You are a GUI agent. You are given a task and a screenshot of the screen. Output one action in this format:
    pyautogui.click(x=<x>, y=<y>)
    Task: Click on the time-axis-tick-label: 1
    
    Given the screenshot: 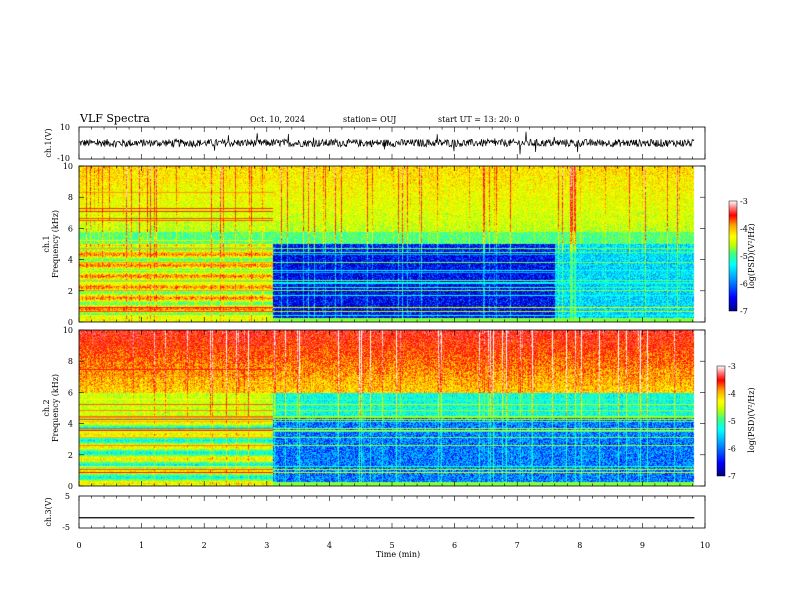 What is the action you would take?
    pyautogui.click(x=141, y=545)
    